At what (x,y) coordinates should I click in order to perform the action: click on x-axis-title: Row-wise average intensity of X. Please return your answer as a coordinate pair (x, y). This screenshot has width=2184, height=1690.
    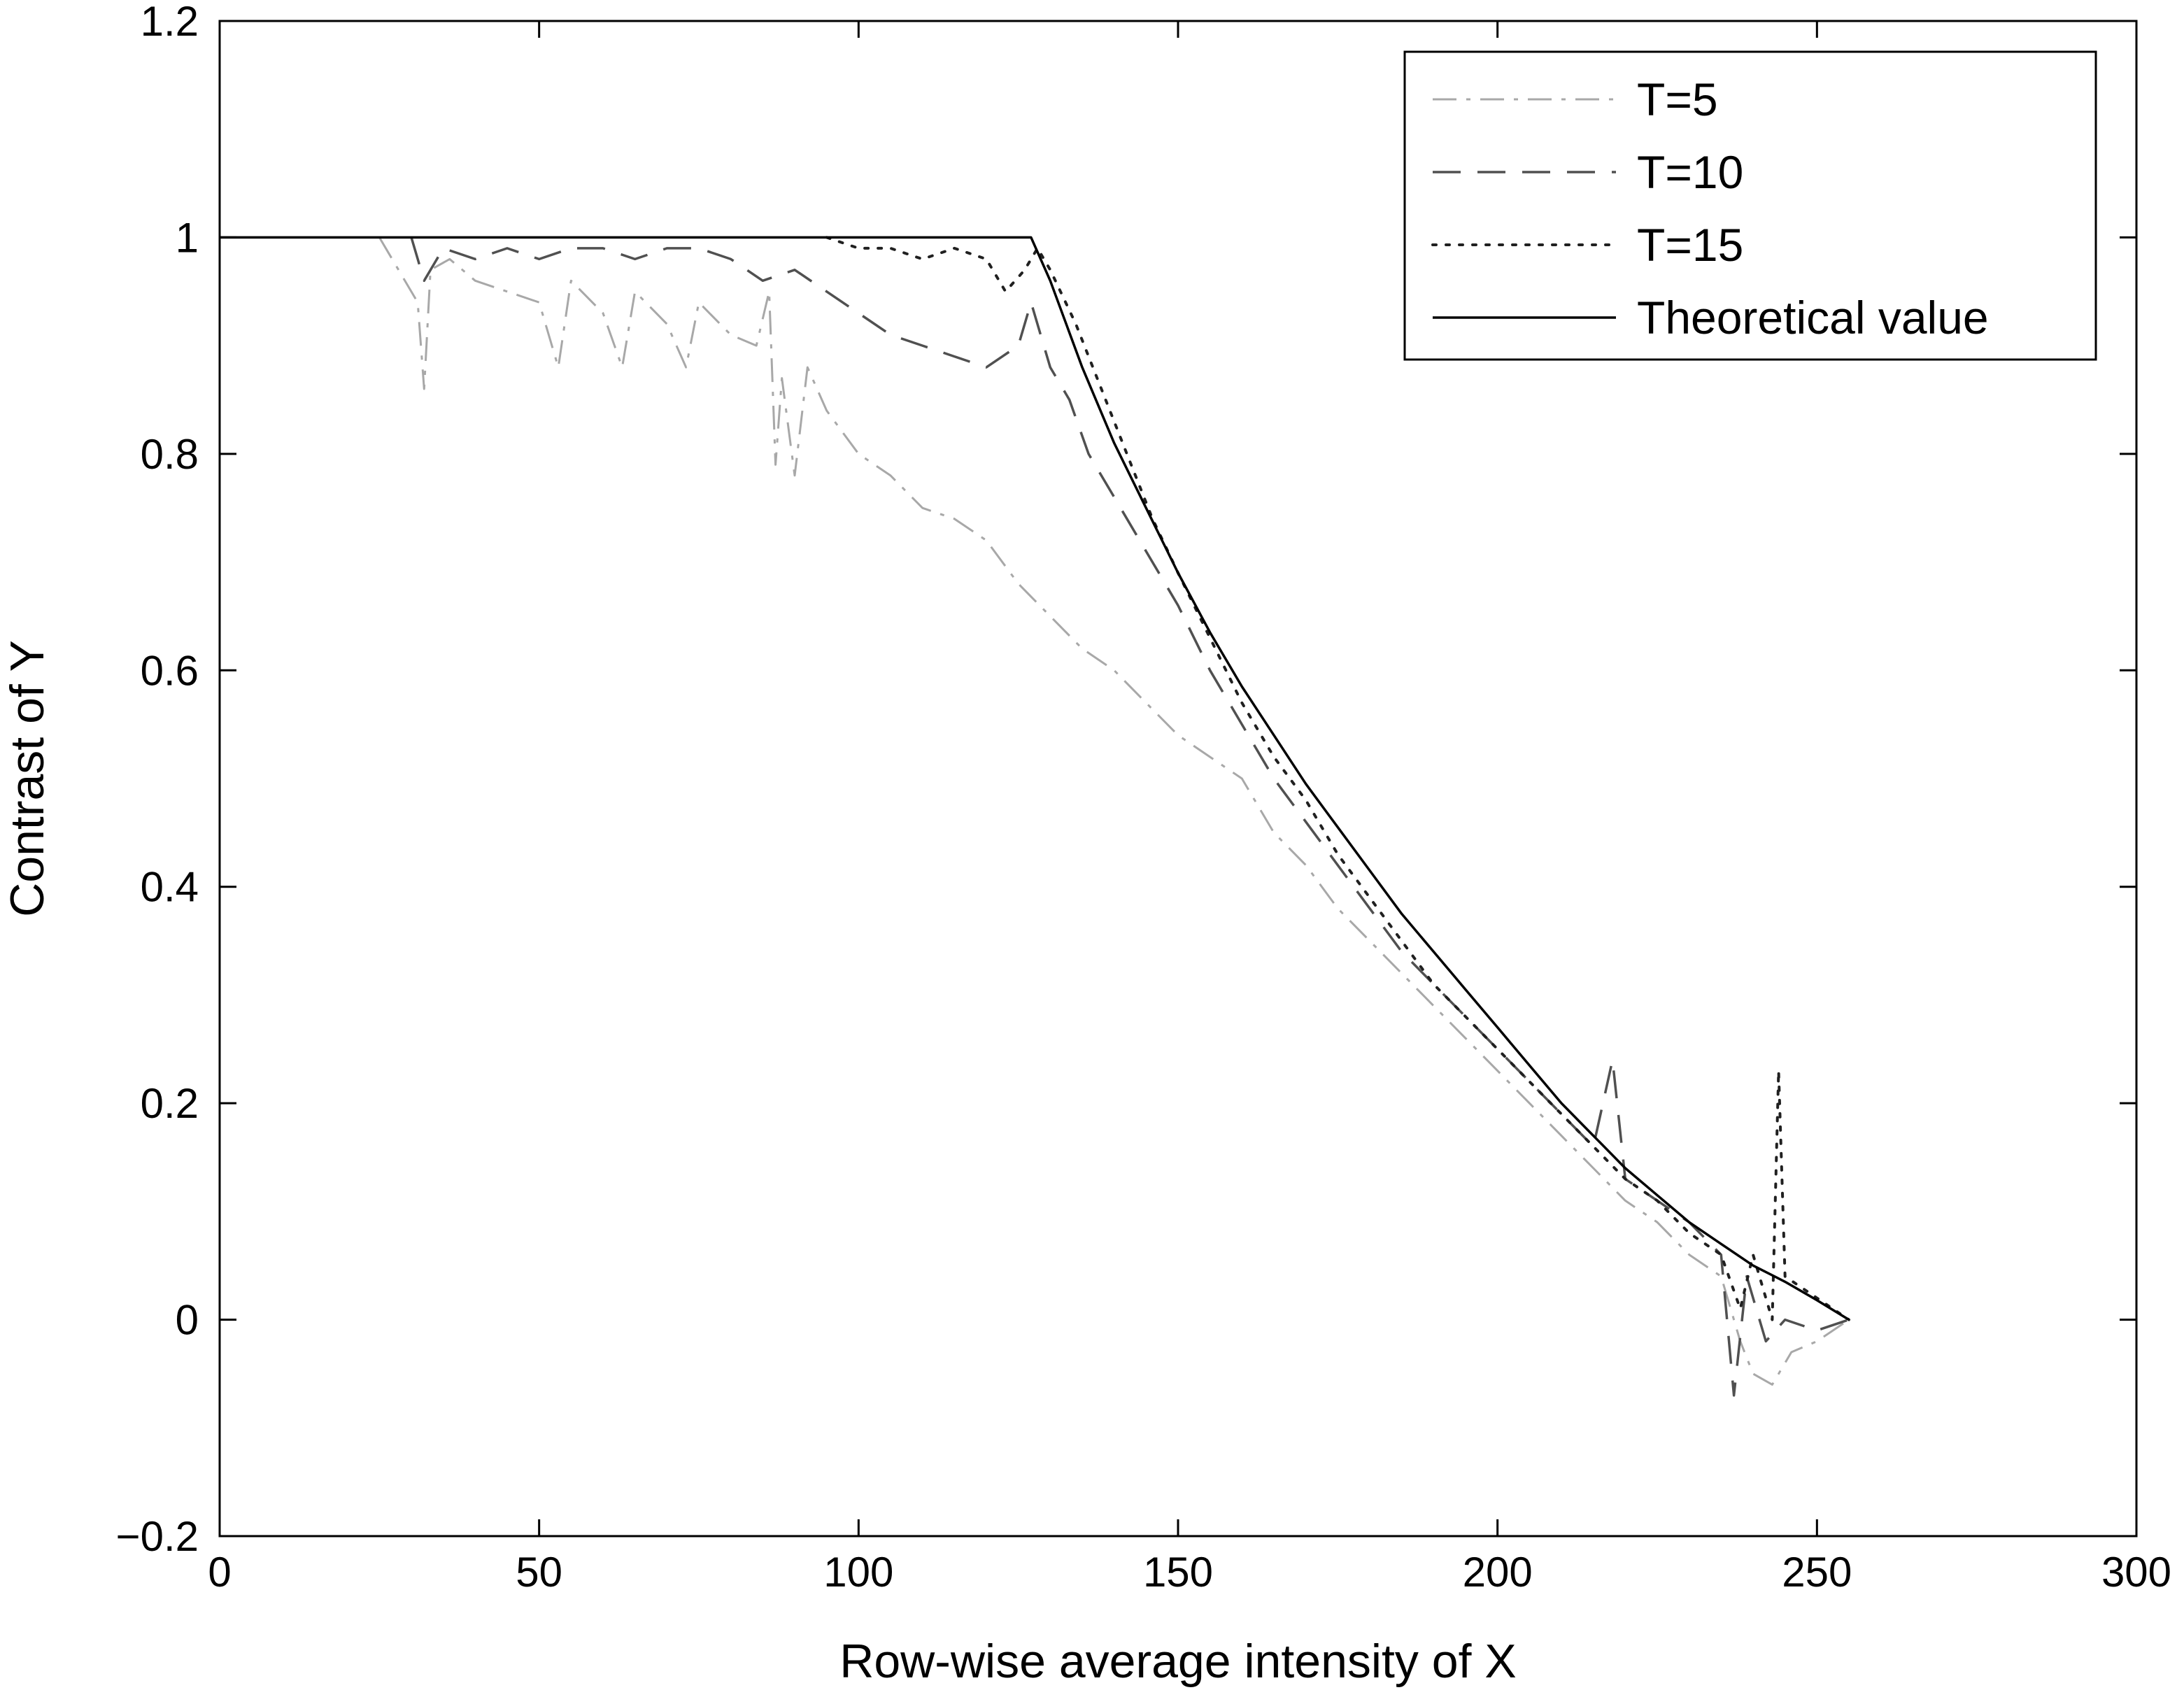
    Looking at the image, I should click on (1178, 1662).